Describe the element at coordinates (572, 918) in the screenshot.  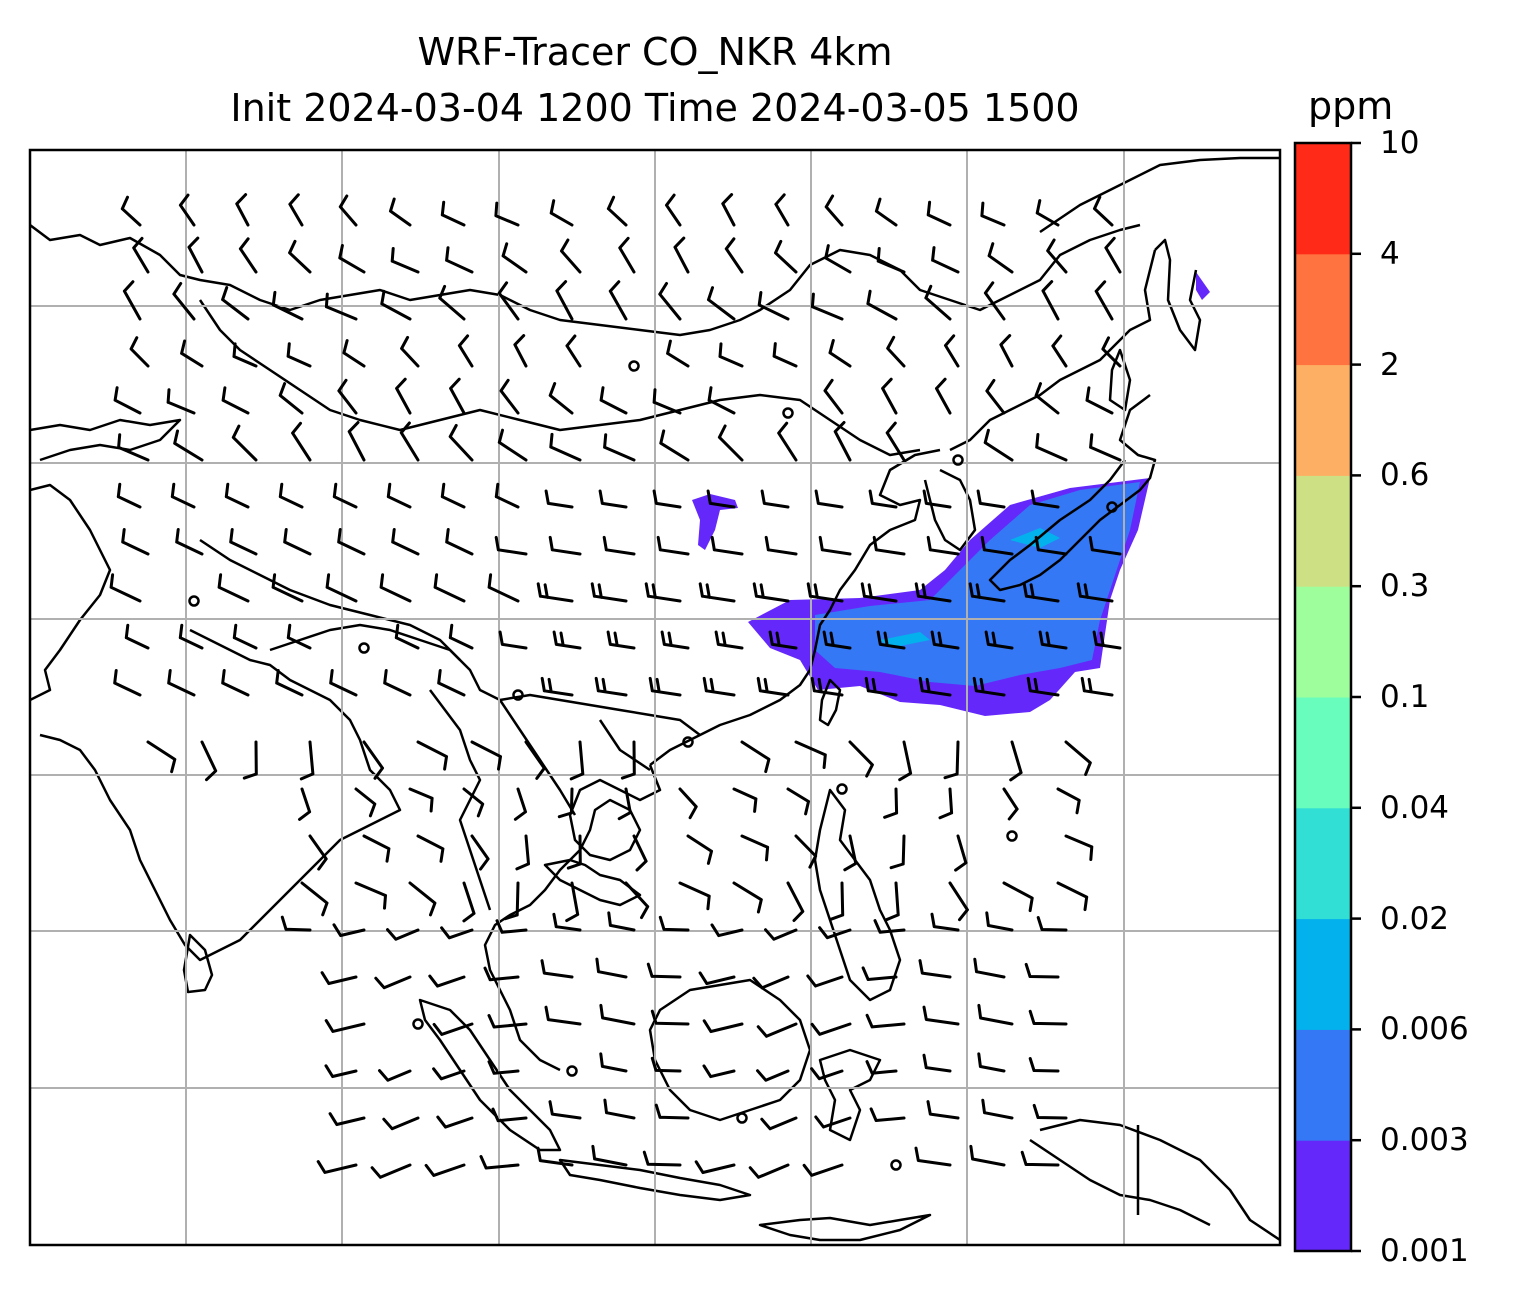
I see `coastline-indochina` at that location.